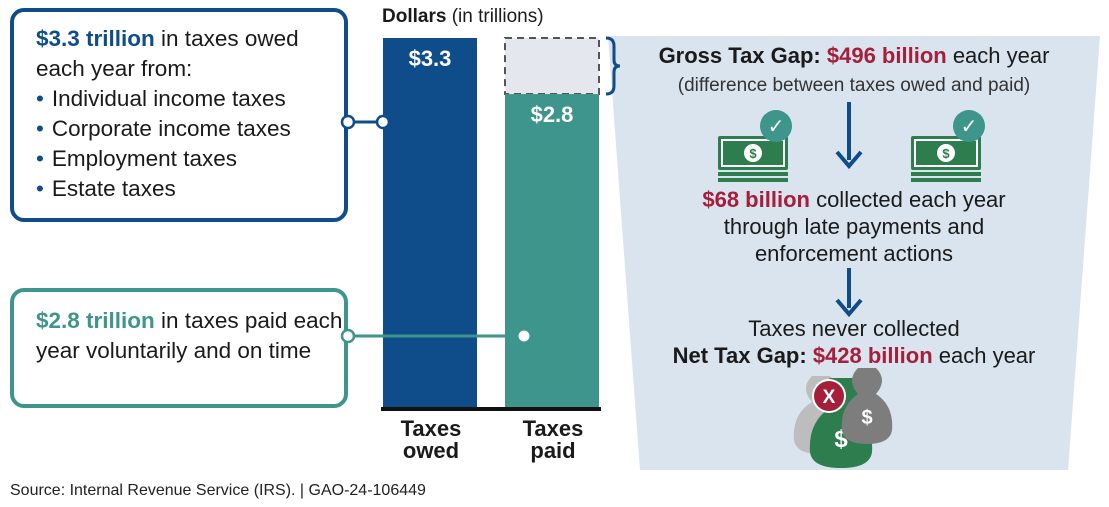 The image size is (1109, 507). I want to click on money-bags-uncollected-icon: $ $ X, so click(843, 418).